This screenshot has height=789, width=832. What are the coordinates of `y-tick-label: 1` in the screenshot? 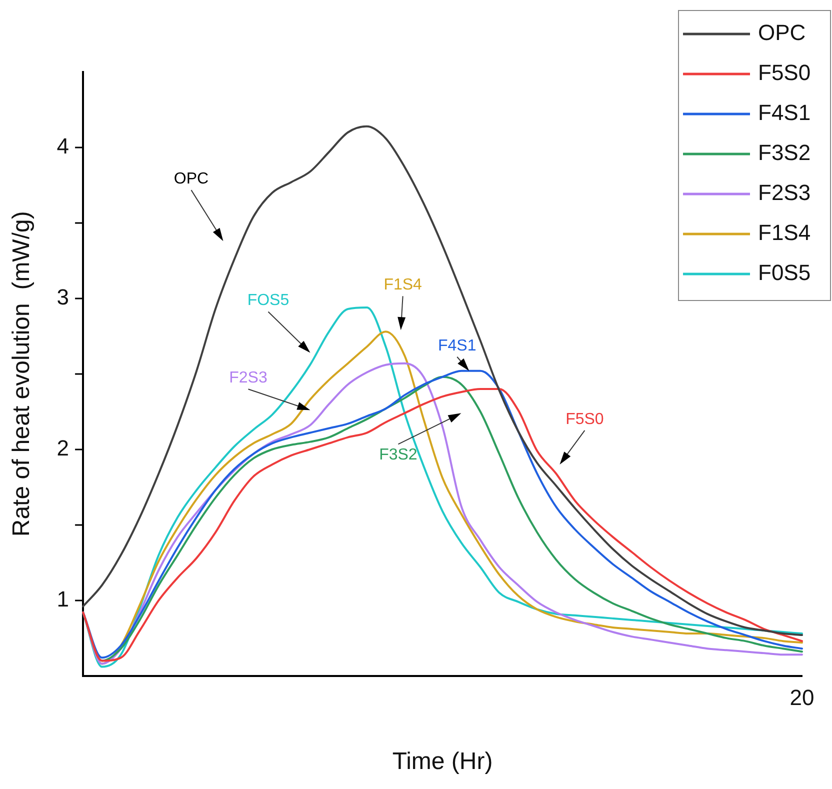 It's located at (63, 599).